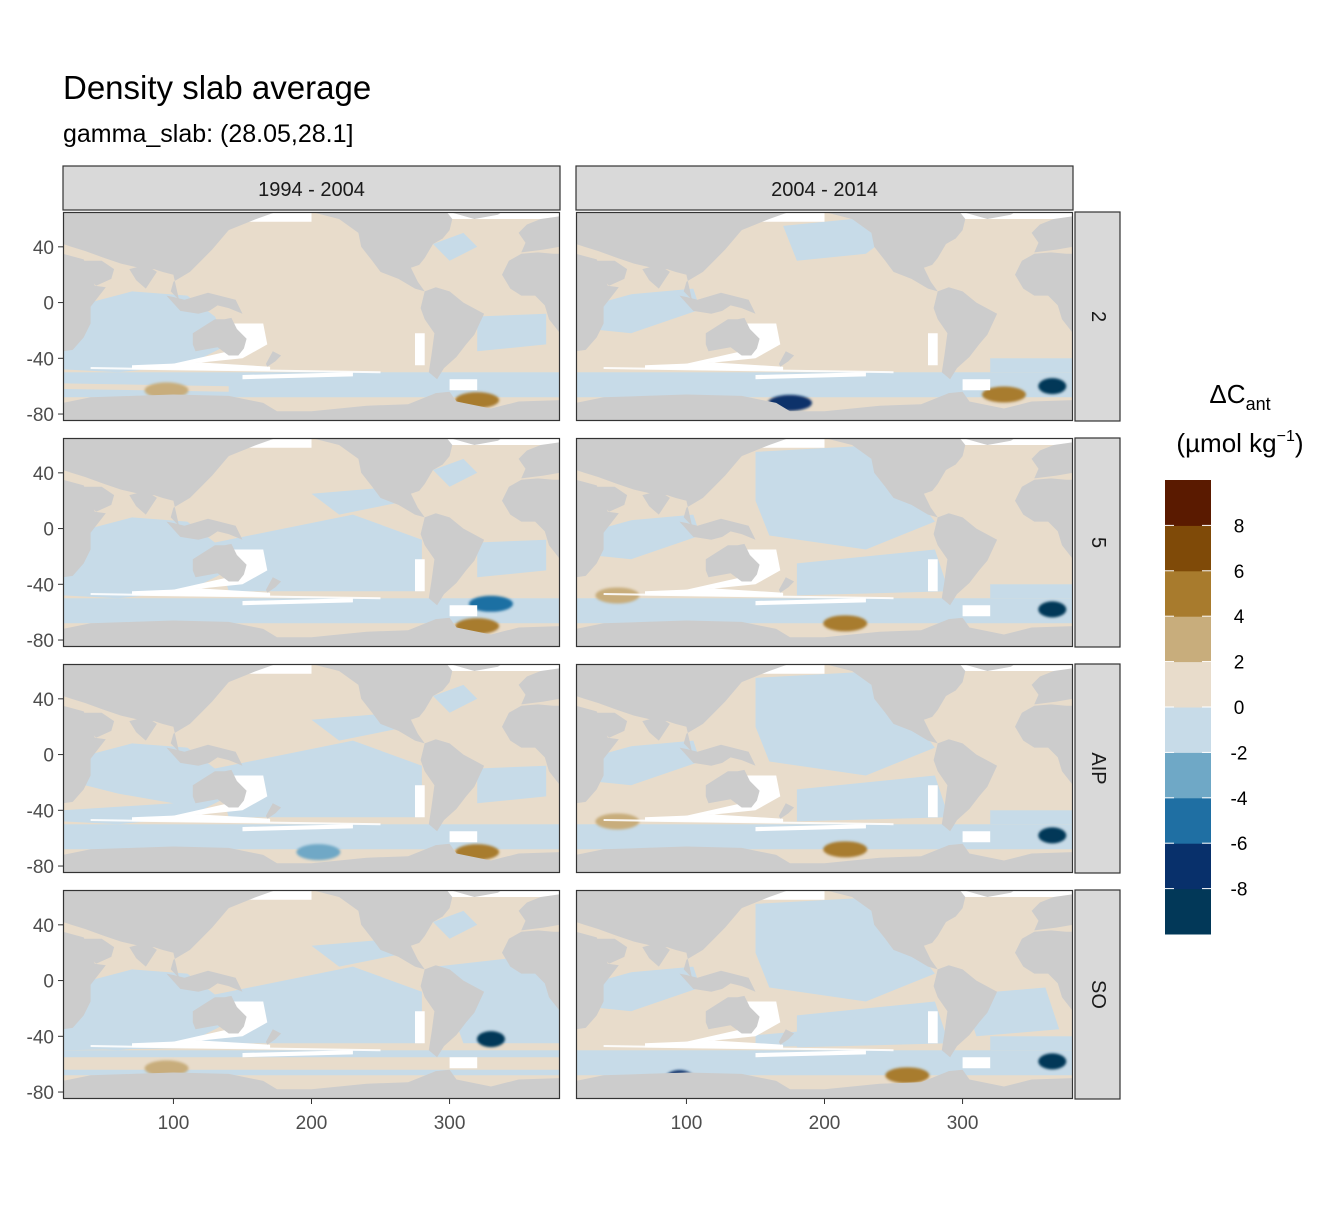  What do you see at coordinates (1052, 1061) in the screenshot?
I see `anomaly-core` at bounding box center [1052, 1061].